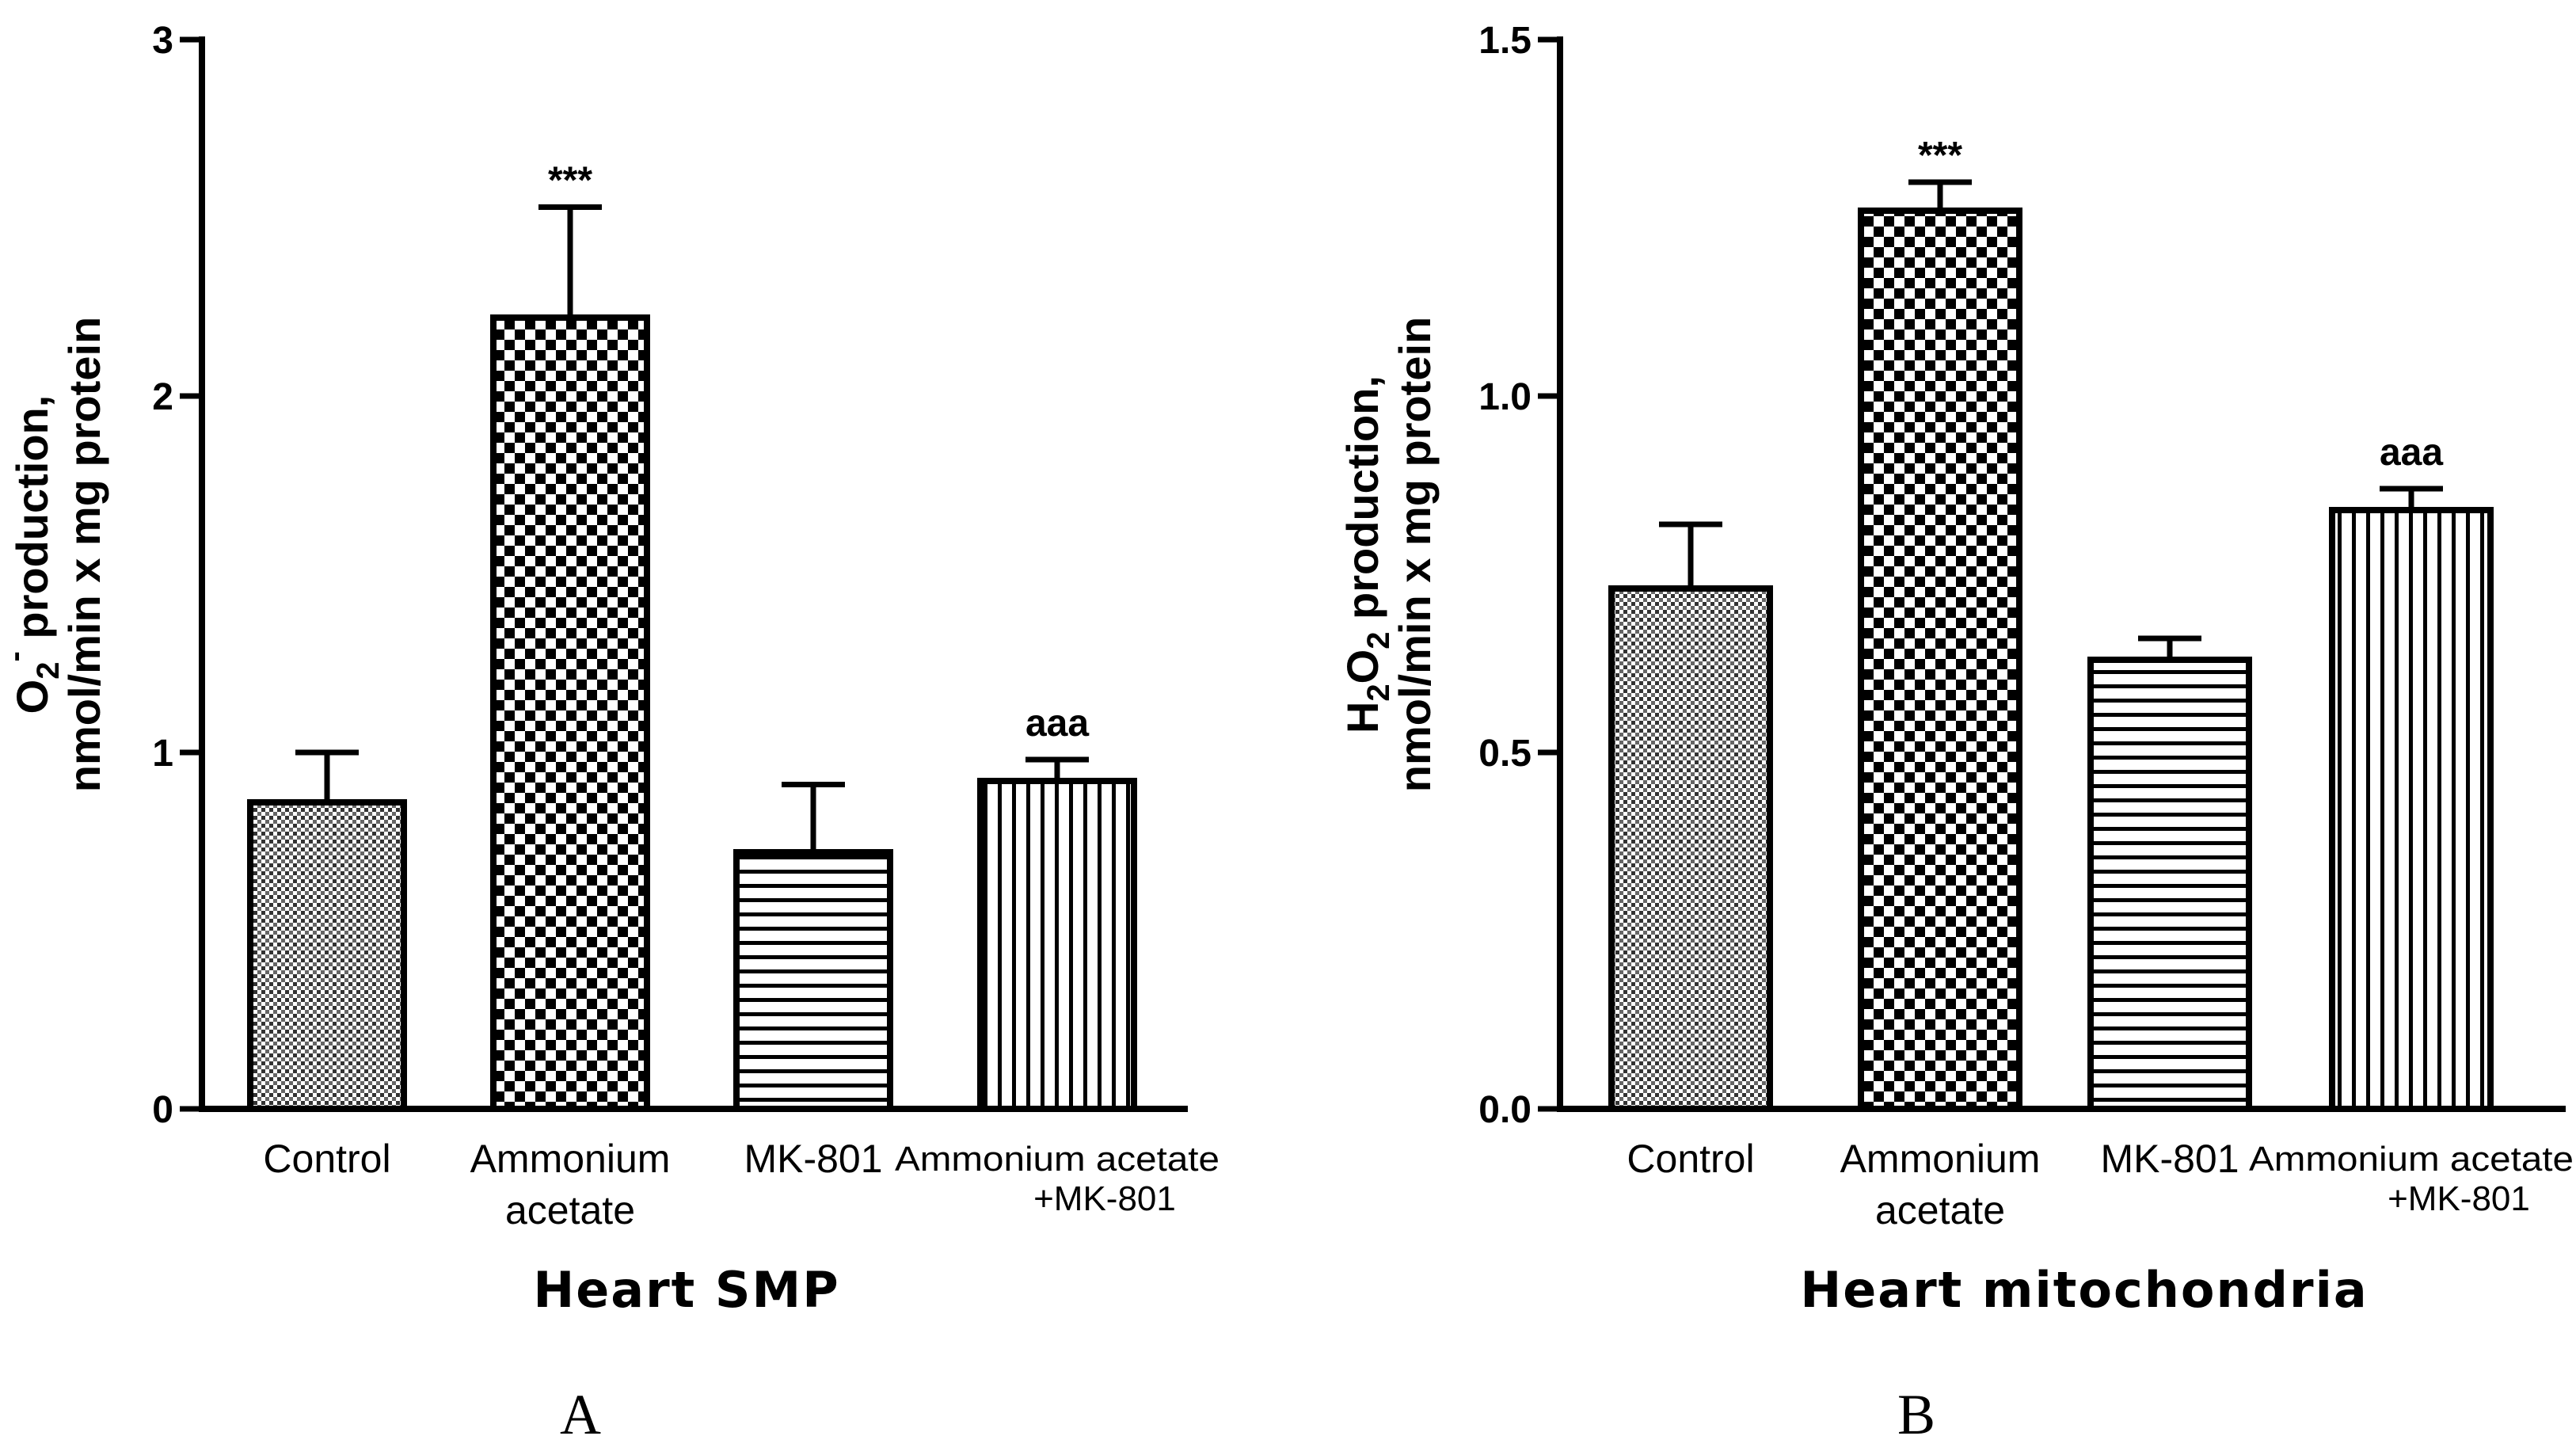  Describe the element at coordinates (1505, 754) in the screenshot. I see `y-tick-label: 0.5` at that location.